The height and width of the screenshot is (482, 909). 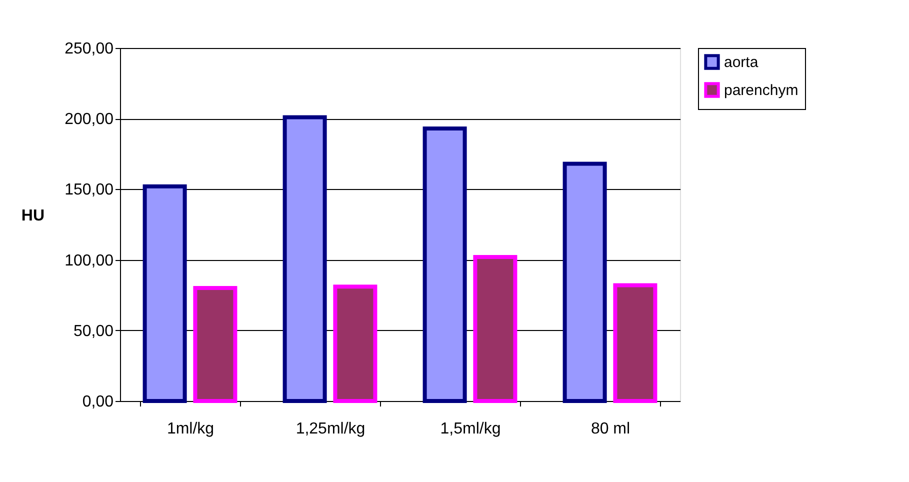 What do you see at coordinates (89, 49) in the screenshot?
I see `y-tick-label: 250,00` at bounding box center [89, 49].